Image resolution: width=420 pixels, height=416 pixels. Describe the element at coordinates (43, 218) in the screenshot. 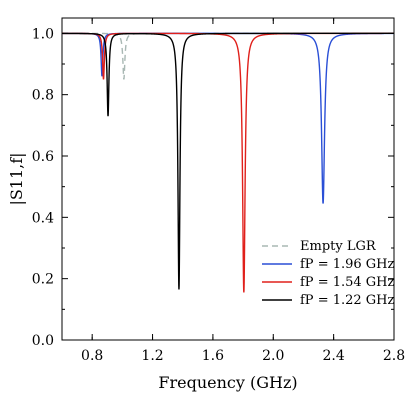

I see `y-tick-label: 0.4` at that location.